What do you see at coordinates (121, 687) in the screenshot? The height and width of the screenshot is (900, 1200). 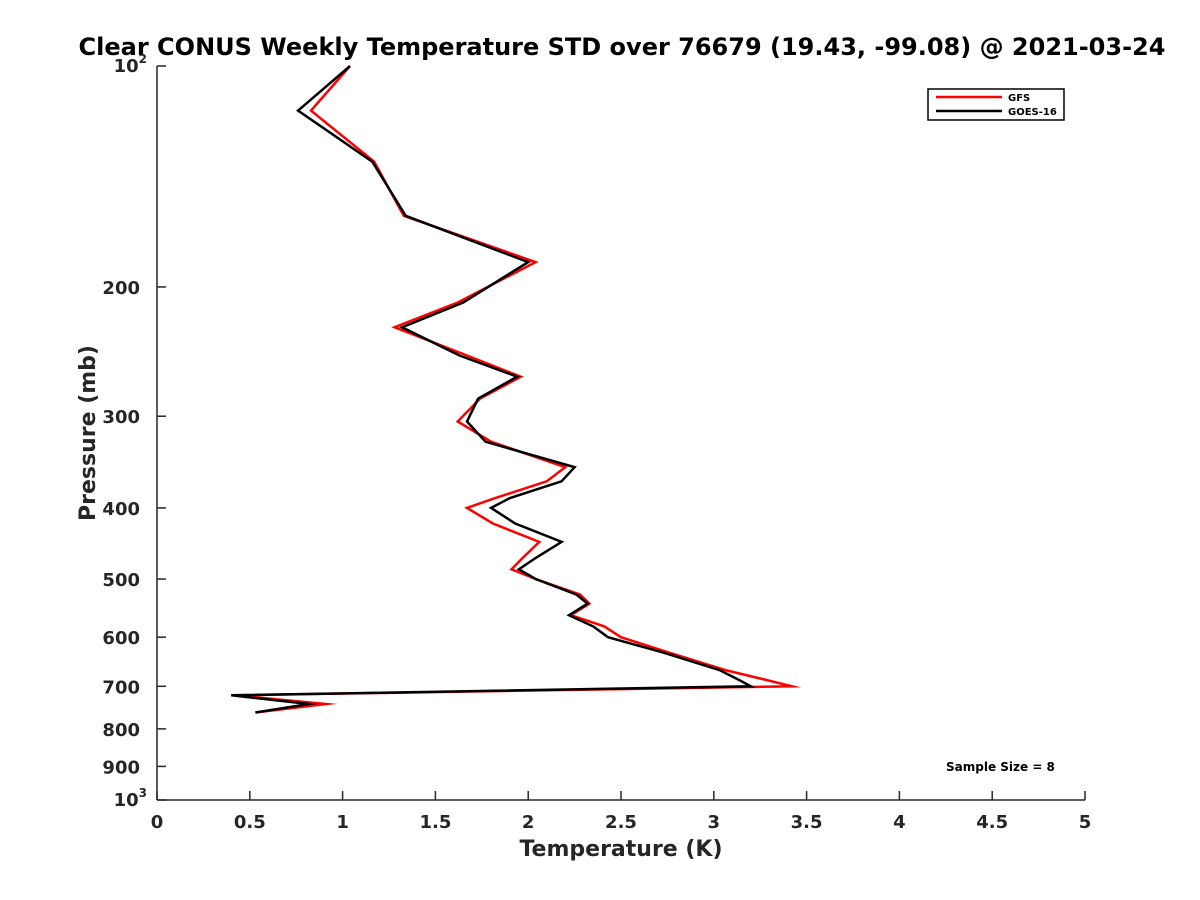 I see `y-tick-label: 700` at bounding box center [121, 687].